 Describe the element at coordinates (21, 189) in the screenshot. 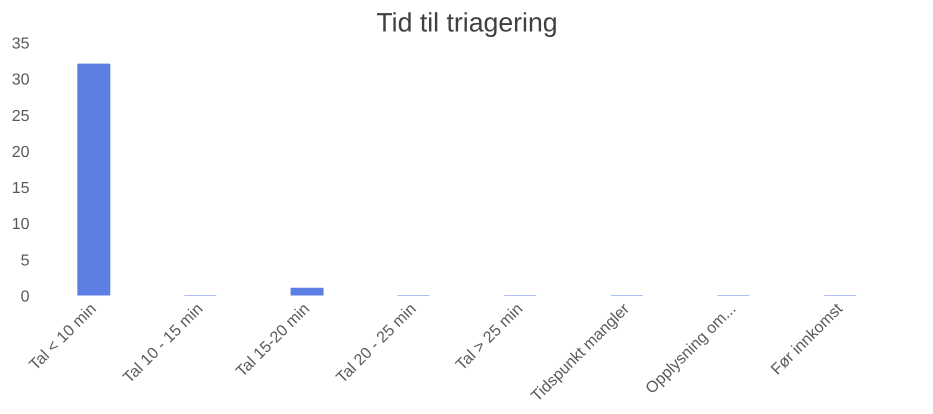

I see `y-tick-label: 15` at that location.